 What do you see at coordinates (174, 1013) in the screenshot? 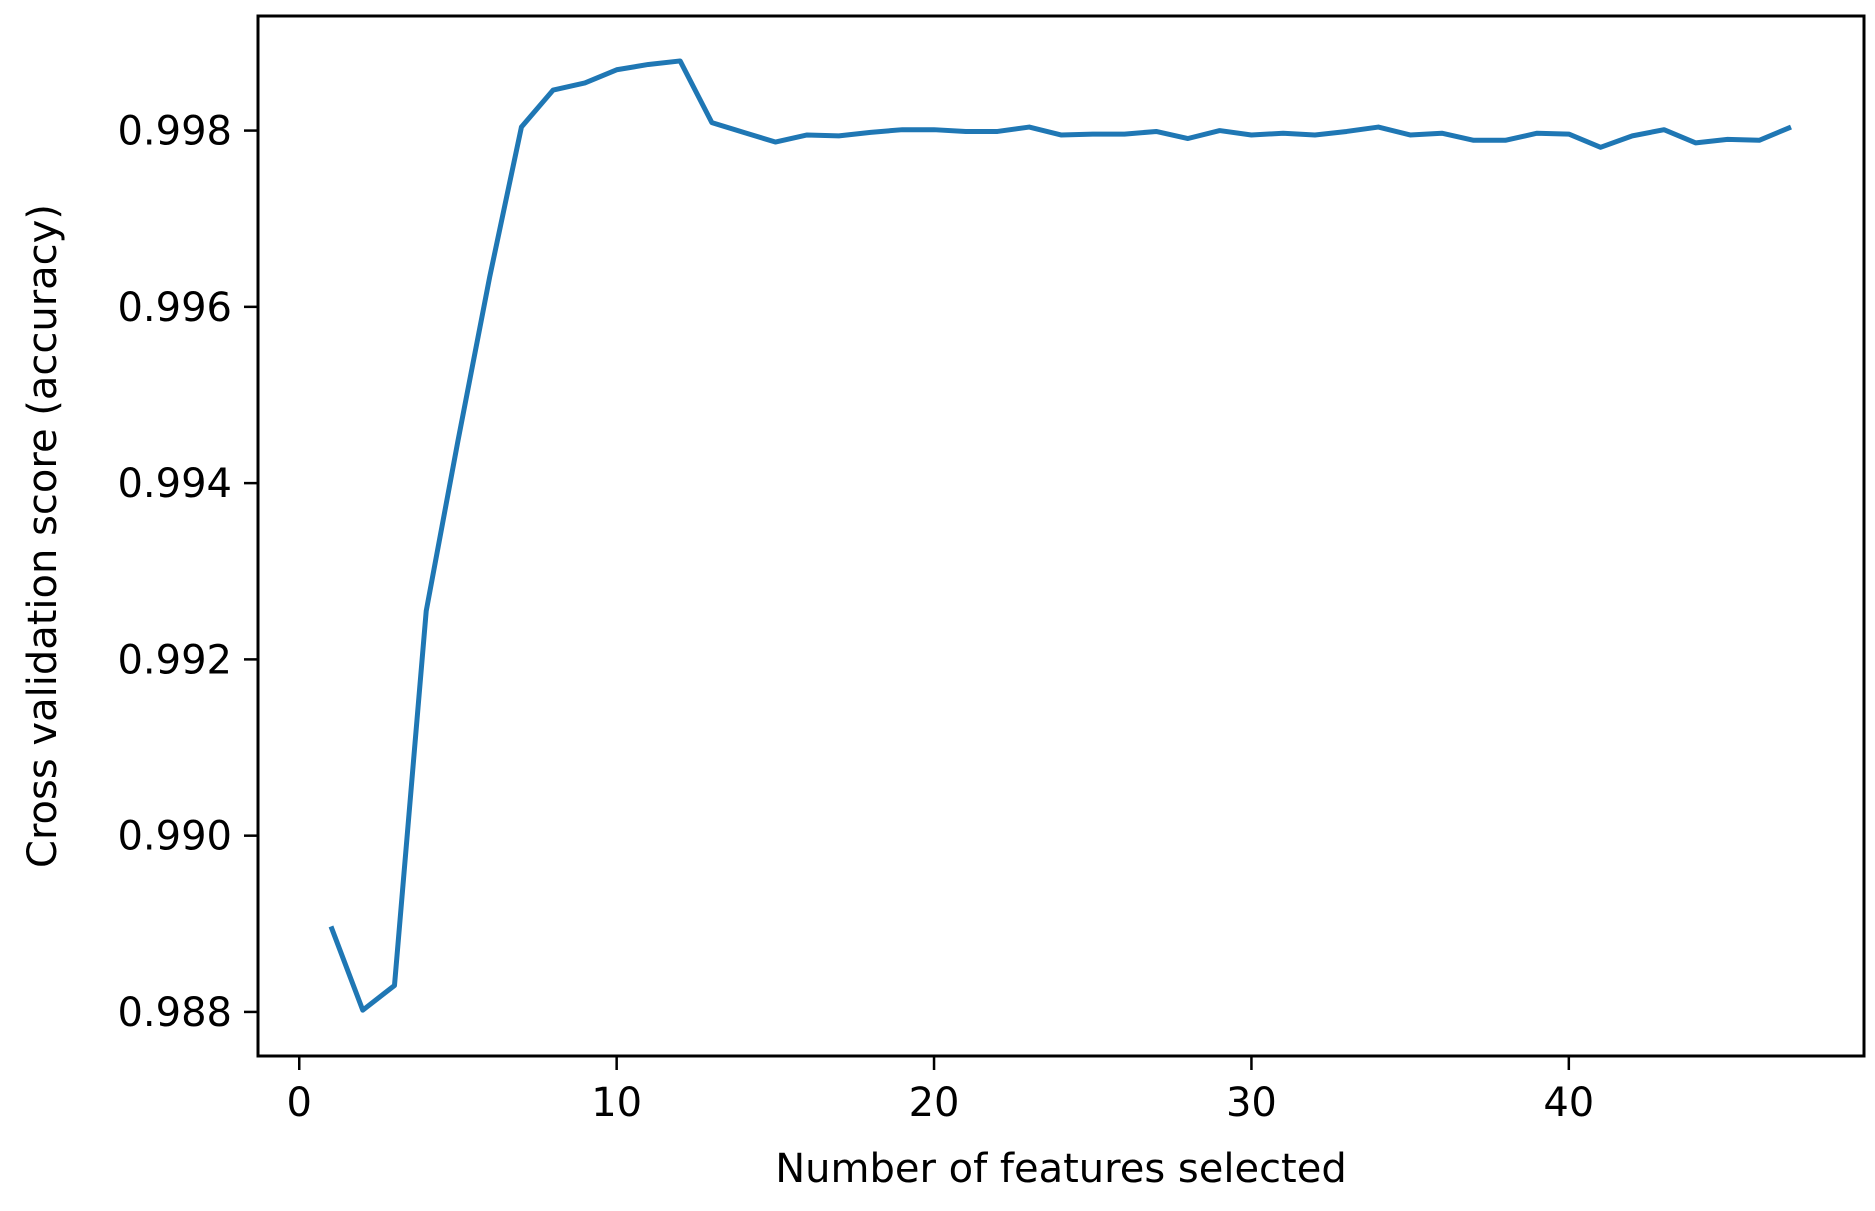
I see `y-tick-label: 0.988` at bounding box center [174, 1013].